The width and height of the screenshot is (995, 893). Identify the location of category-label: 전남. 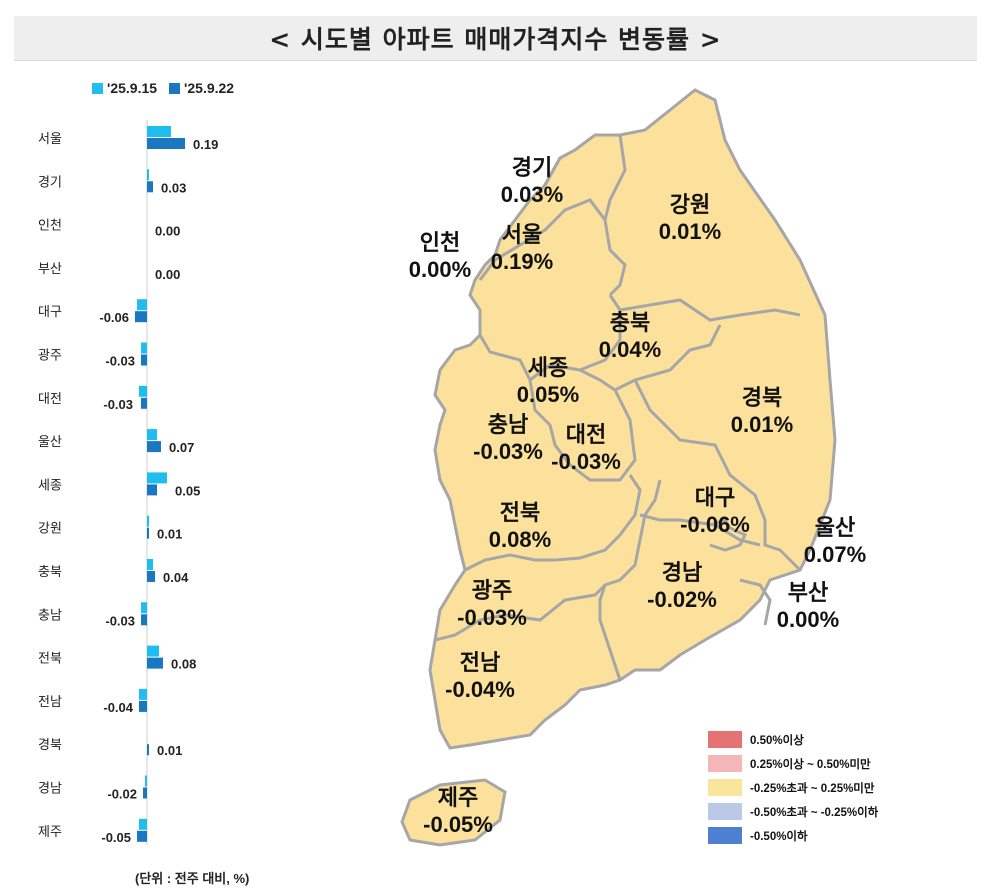
(50, 701).